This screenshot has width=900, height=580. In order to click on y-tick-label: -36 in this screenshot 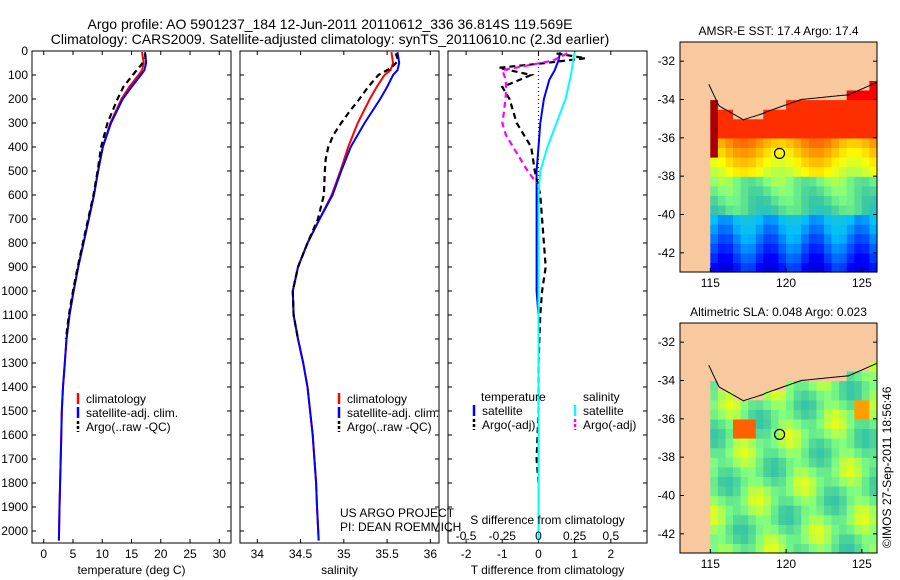, I will do `click(667, 419)`.